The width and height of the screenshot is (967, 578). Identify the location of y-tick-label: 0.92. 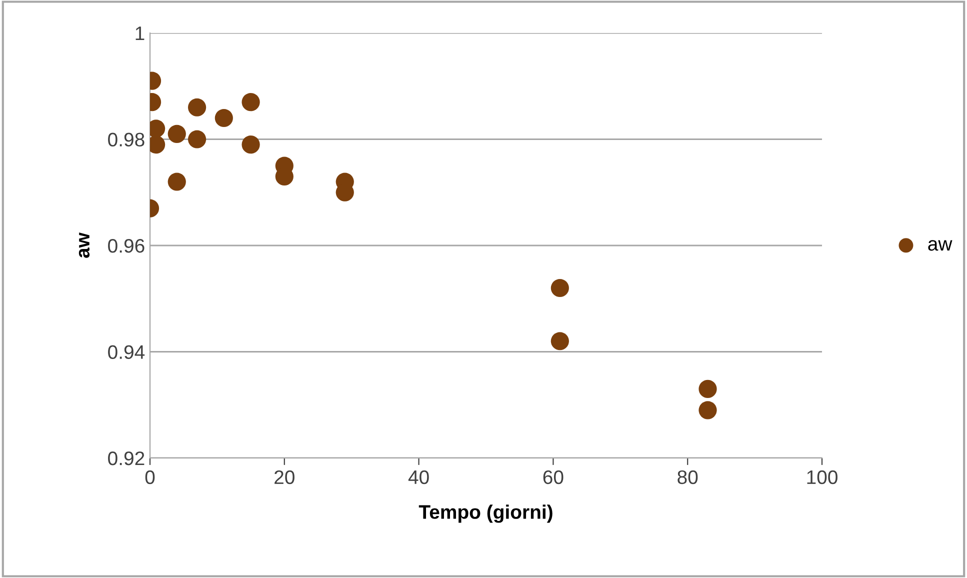
(126, 458).